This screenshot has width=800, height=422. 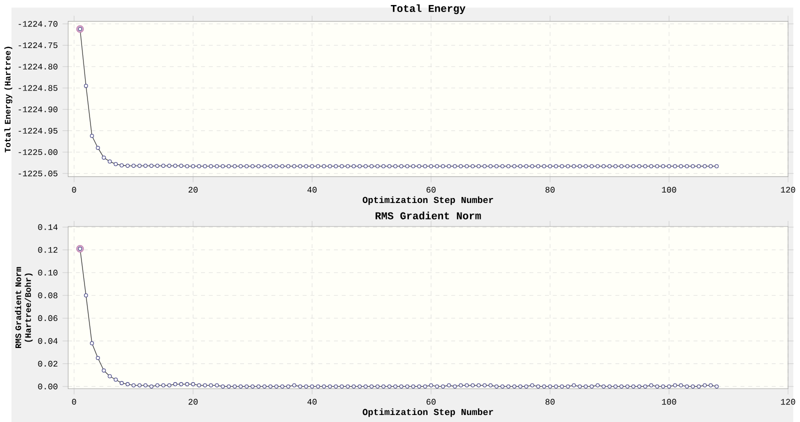 What do you see at coordinates (48, 341) in the screenshot?
I see `y-tick-label: 0.04` at bounding box center [48, 341].